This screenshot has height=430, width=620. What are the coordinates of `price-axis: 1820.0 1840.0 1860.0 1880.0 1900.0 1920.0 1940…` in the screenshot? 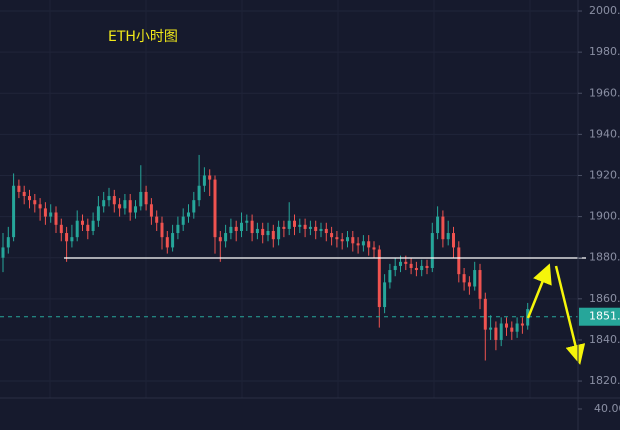 It's located at (599, 209).